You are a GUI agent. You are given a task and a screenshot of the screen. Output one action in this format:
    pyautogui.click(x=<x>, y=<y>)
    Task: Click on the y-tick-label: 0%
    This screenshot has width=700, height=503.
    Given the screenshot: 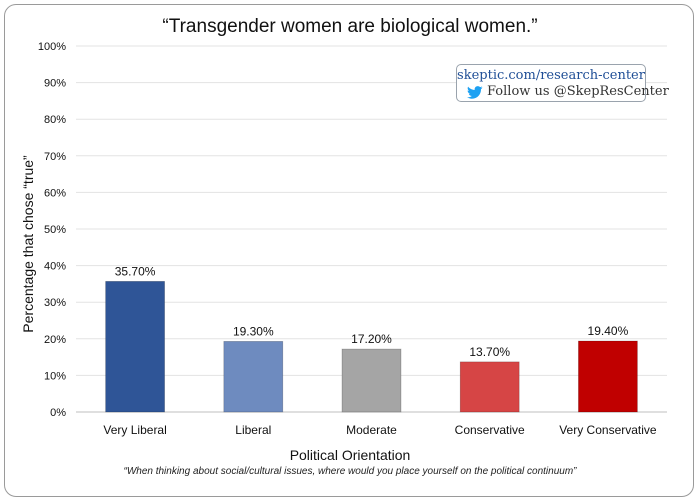 What is the action you would take?
    pyautogui.click(x=58, y=413)
    